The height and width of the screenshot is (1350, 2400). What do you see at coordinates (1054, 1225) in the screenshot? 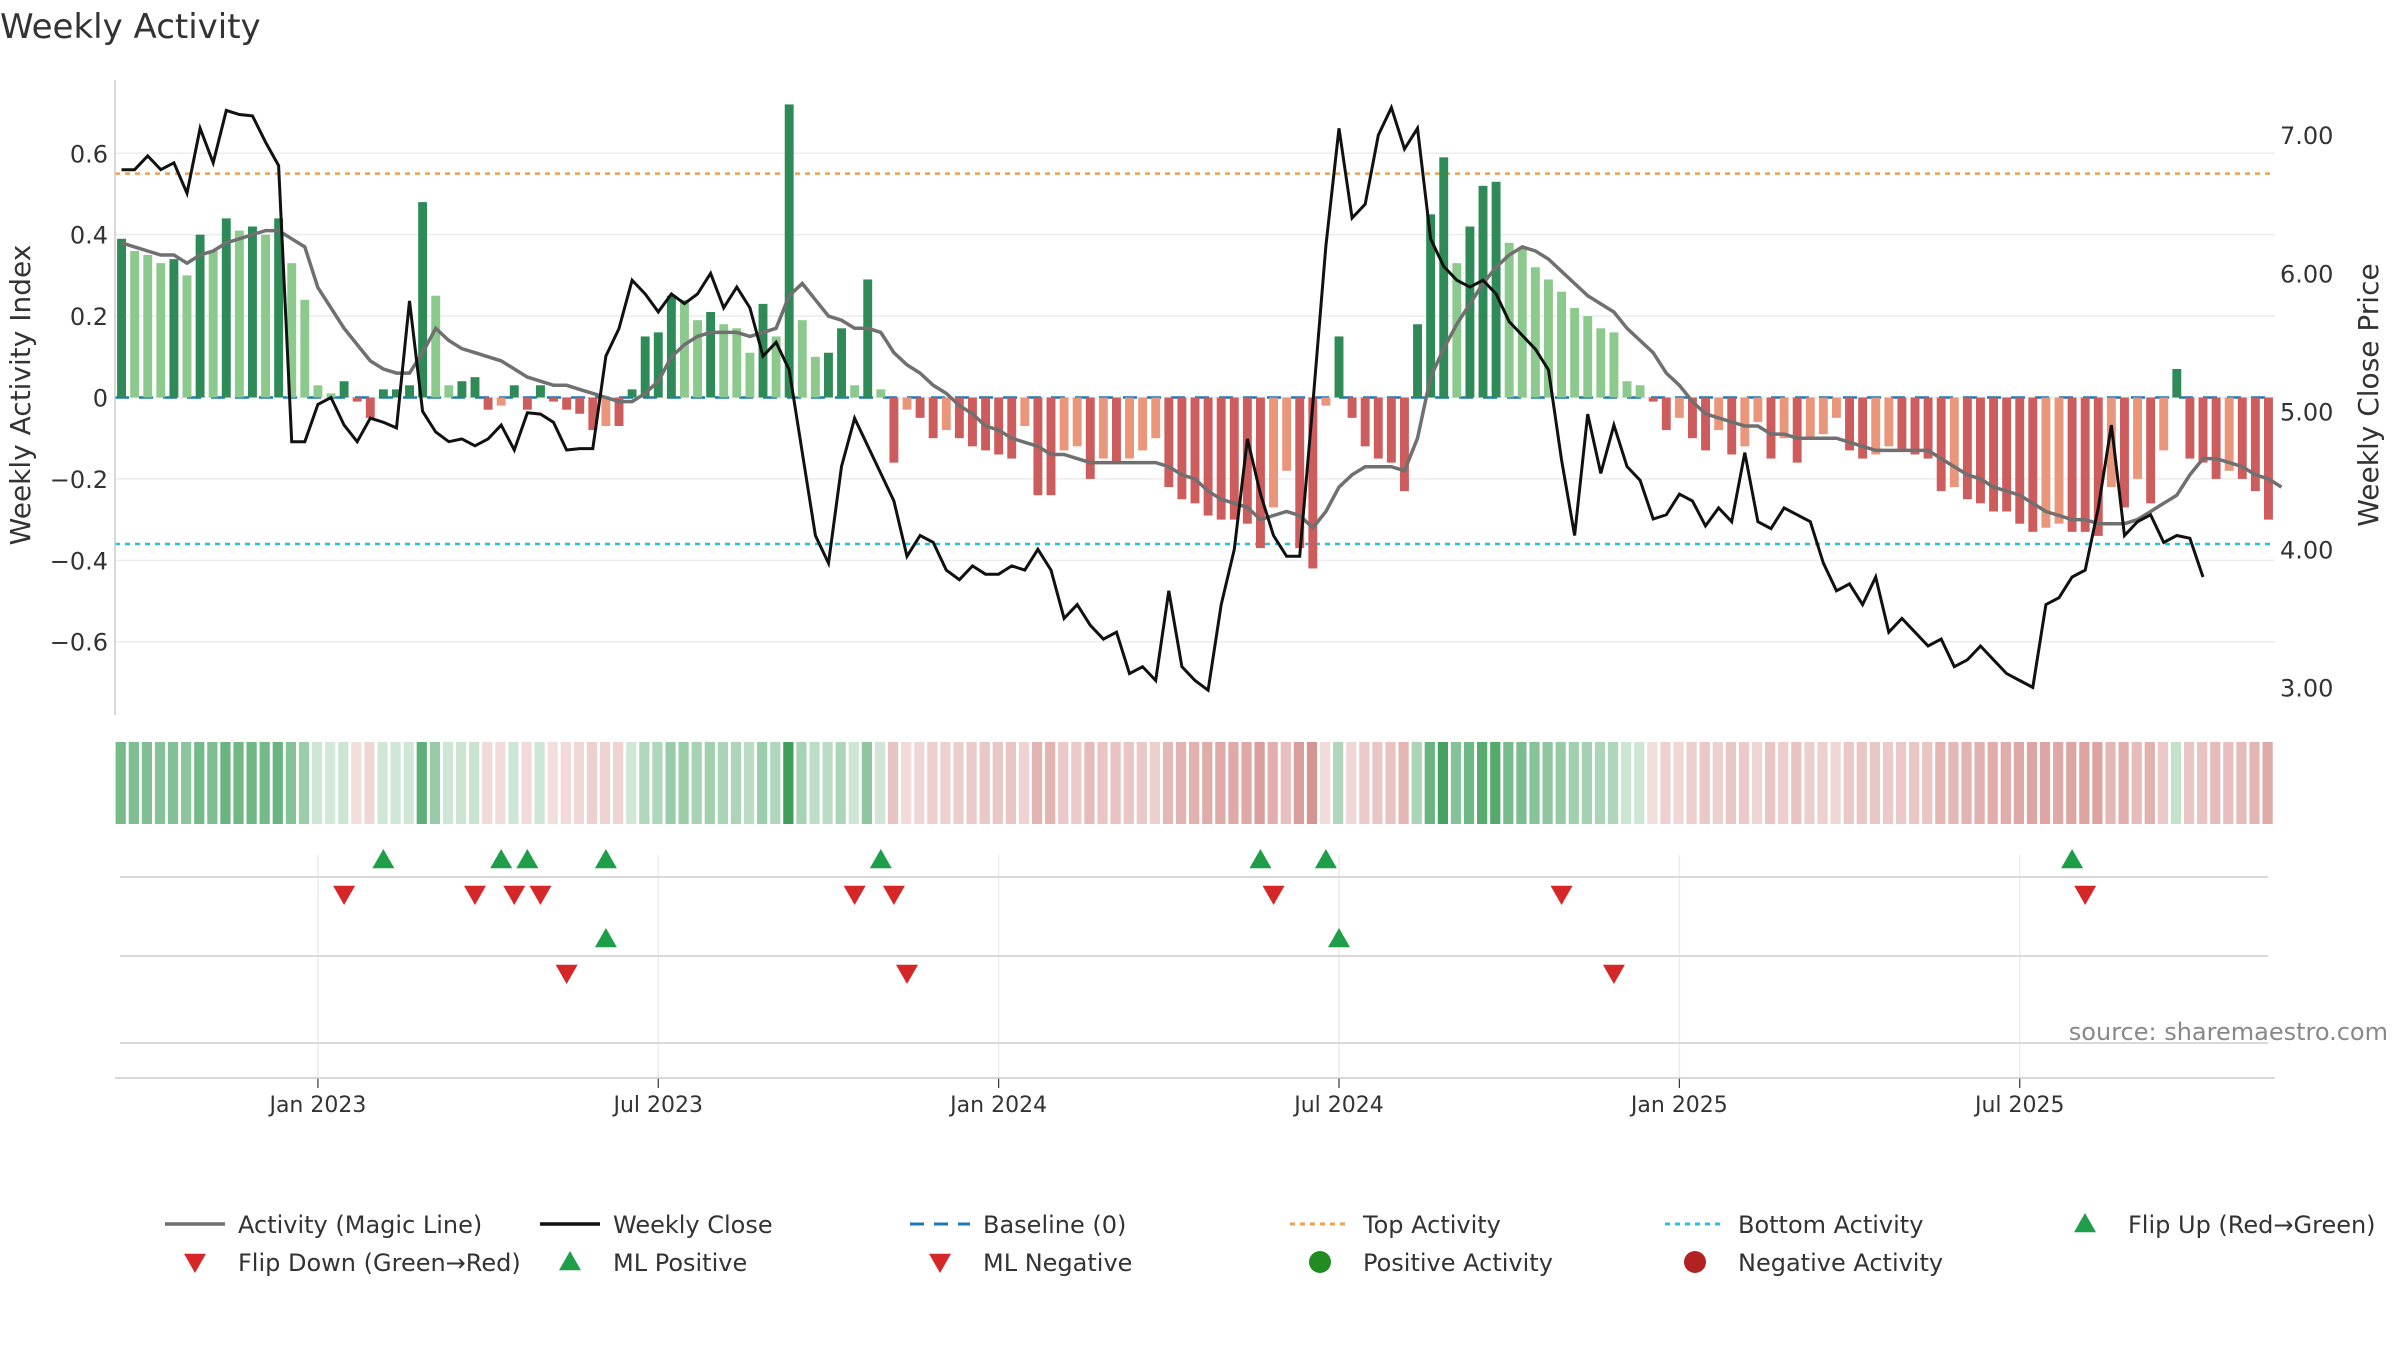
I see `legend-item: Baseline (0)` at bounding box center [1054, 1225].